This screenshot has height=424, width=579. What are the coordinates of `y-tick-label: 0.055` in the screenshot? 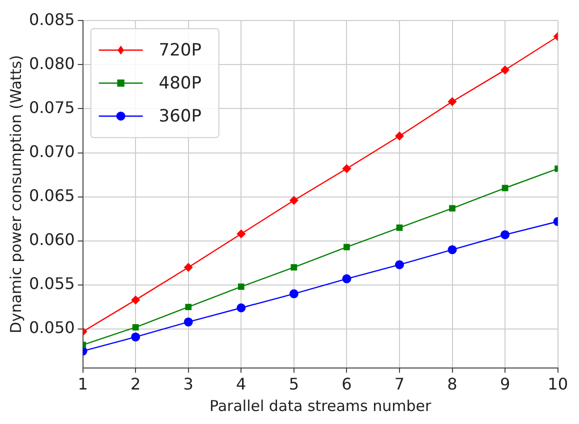 It's located at (51, 284).